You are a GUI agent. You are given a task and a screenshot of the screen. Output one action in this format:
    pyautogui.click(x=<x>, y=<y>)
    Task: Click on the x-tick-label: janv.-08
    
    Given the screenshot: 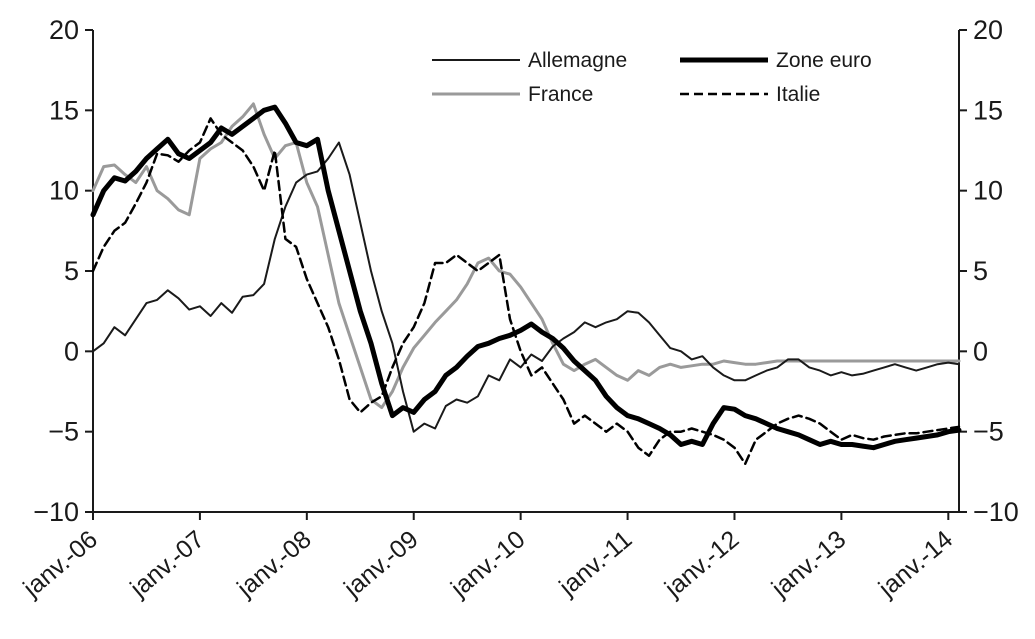 What is the action you would take?
    pyautogui.click(x=273, y=564)
    